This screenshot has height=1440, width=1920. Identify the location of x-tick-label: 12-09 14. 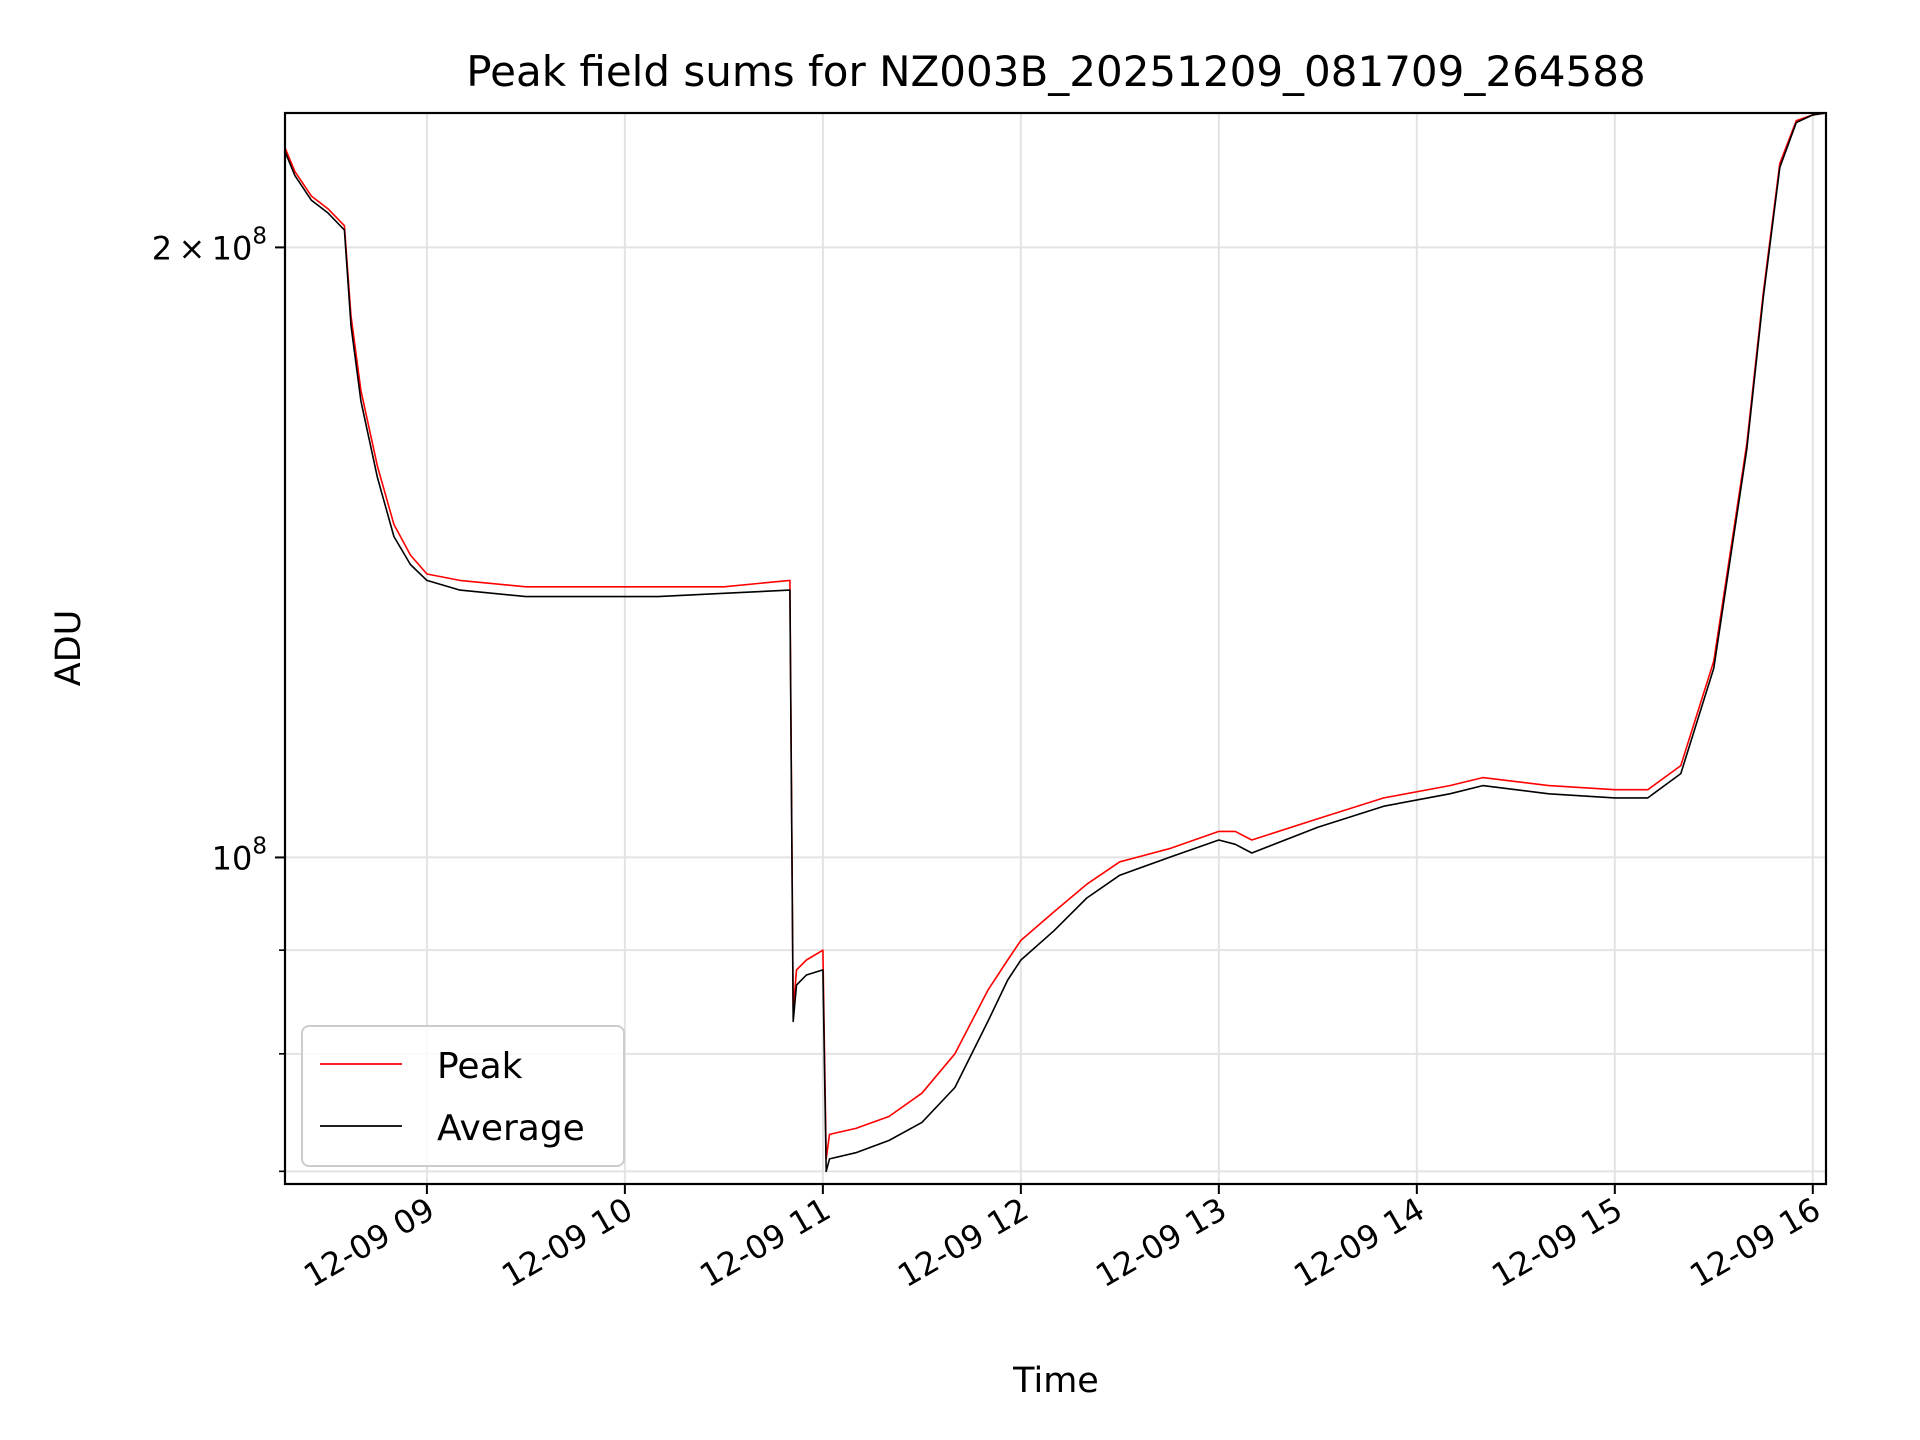
(1359, 1242).